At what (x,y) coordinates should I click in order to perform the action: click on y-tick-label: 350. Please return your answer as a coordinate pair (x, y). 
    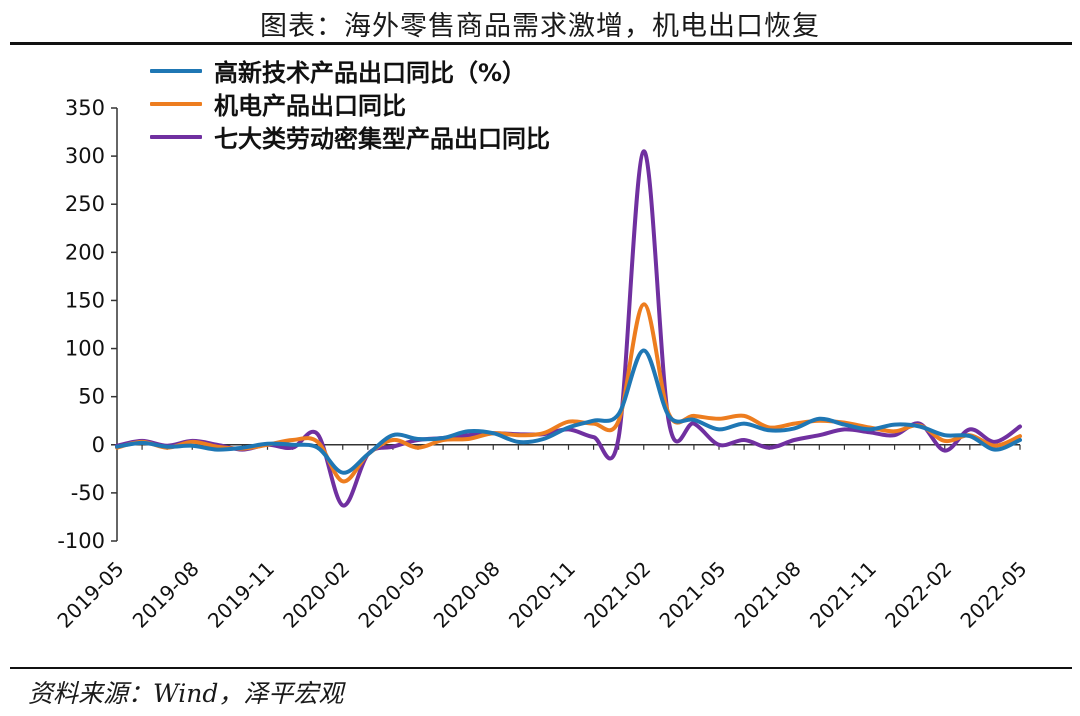
    Looking at the image, I should click on (85, 108).